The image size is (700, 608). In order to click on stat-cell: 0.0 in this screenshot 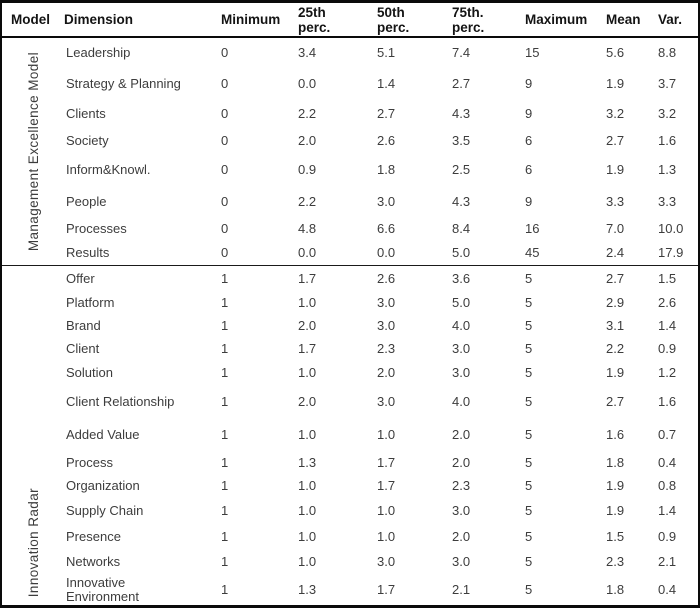, I will do `click(307, 83)`.